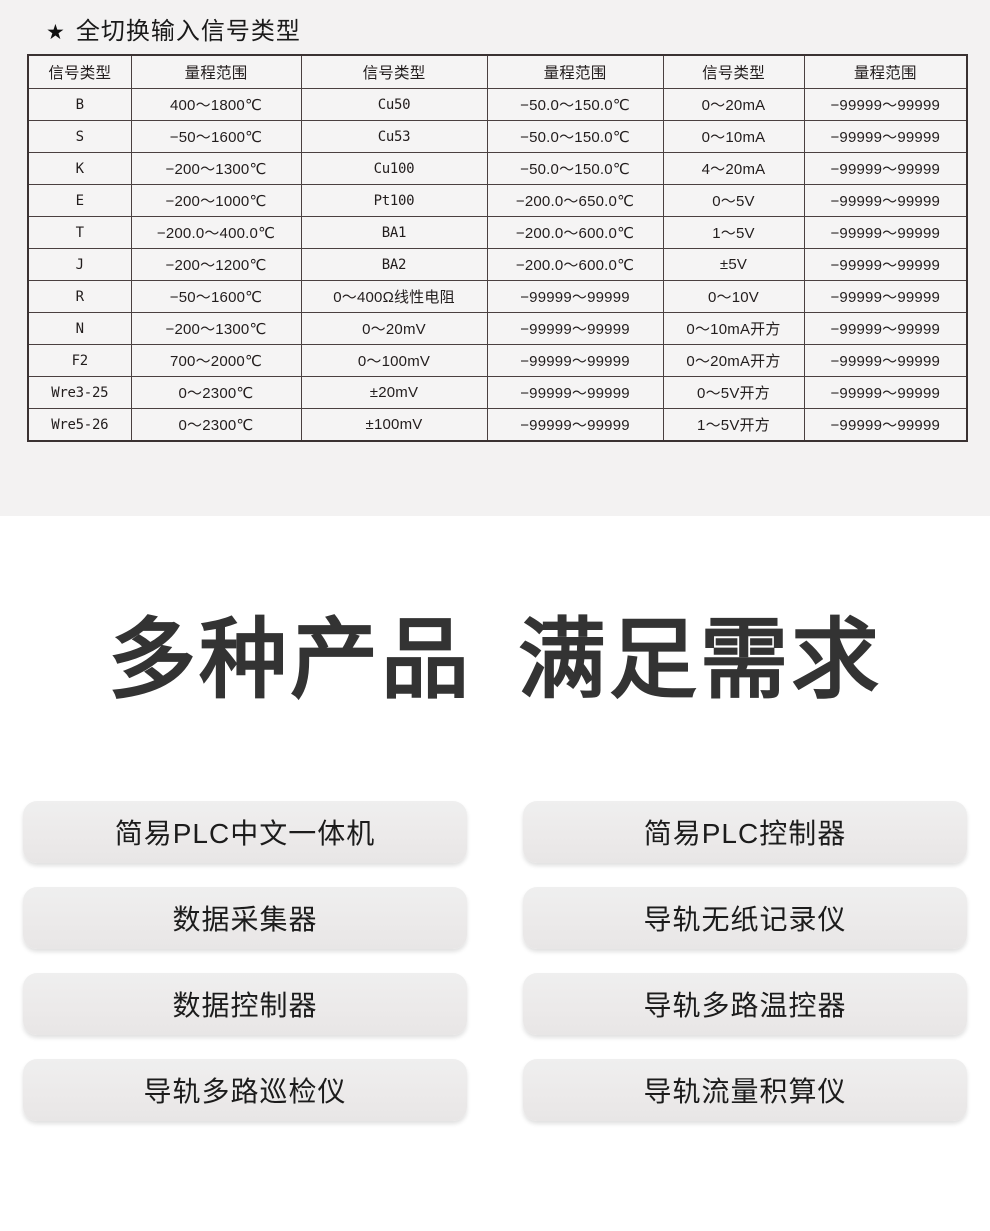 This screenshot has height=1231, width=990. What do you see at coordinates (394, 168) in the screenshot?
I see `cell-signal-type: Cu100` at bounding box center [394, 168].